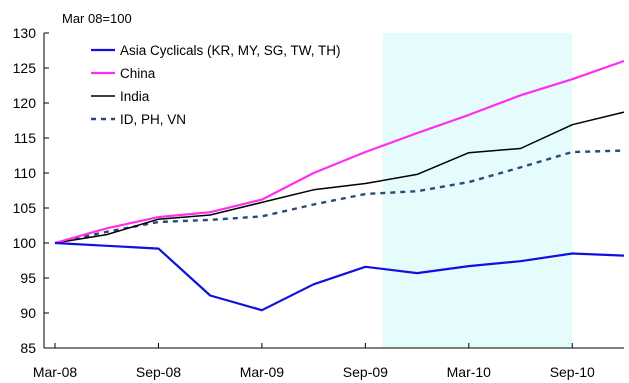 The width and height of the screenshot is (629, 383). I want to click on x-tick-label: Mar-09, so click(262, 372).